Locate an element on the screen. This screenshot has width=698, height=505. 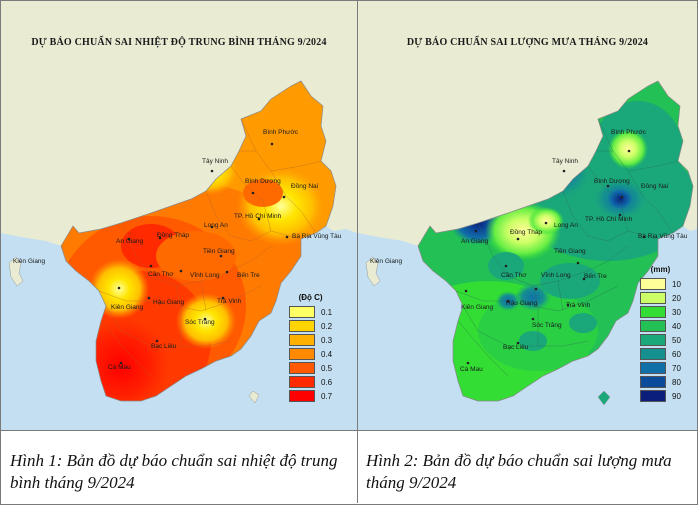
caption-divider is located at coordinates (349, 430).